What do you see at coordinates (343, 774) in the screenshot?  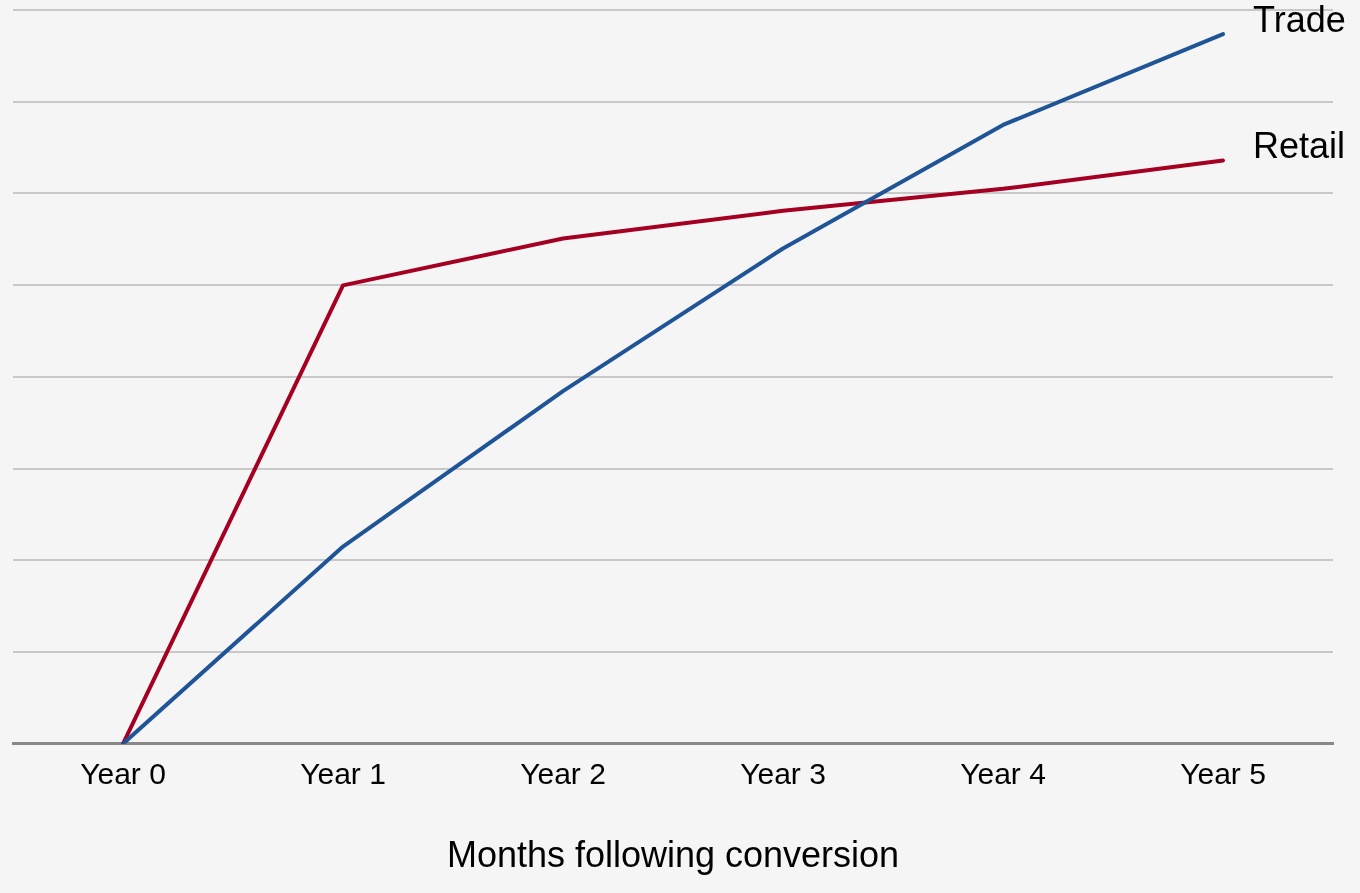 I see `x-tick-label: Year 1` at bounding box center [343, 774].